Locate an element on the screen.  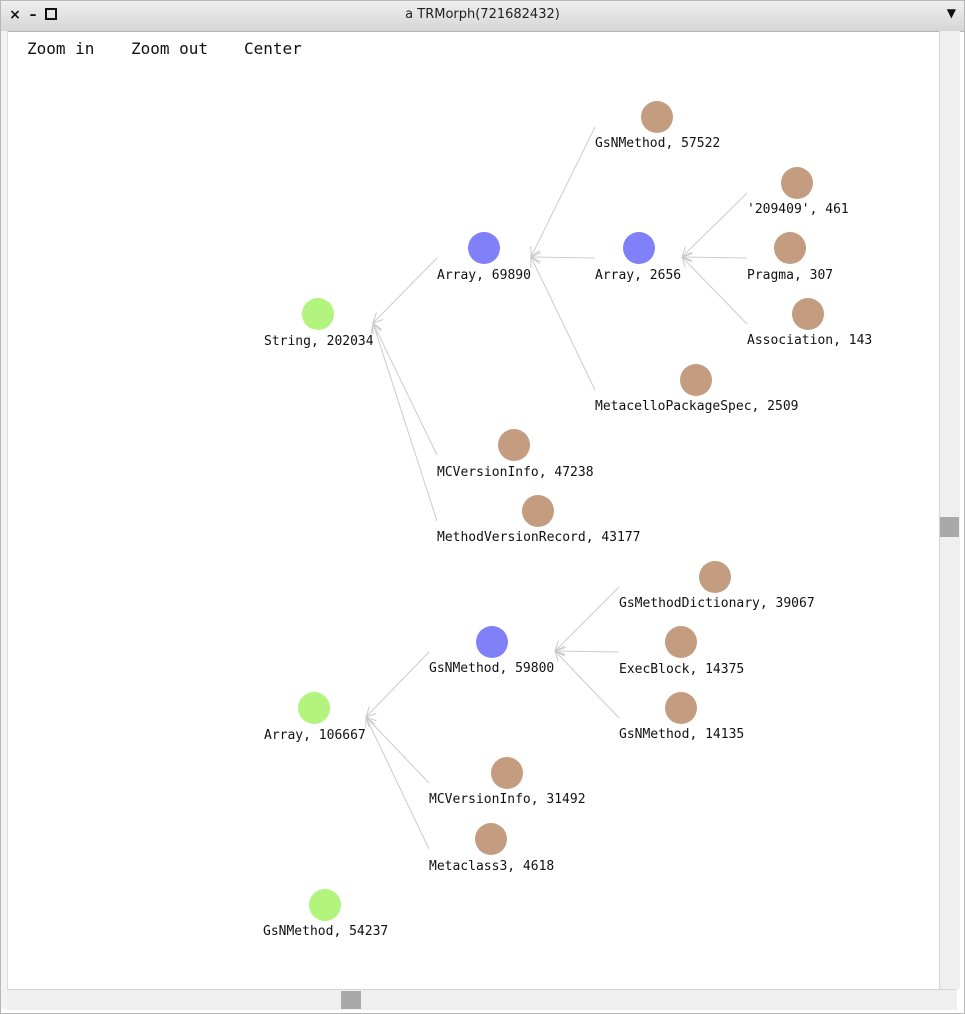
edge-n9-n1 is located at coordinates (405, 389).